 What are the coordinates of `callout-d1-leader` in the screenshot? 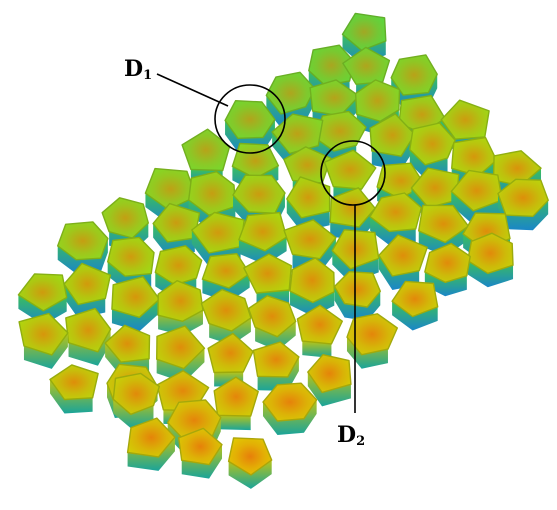 It's located at (192, 90).